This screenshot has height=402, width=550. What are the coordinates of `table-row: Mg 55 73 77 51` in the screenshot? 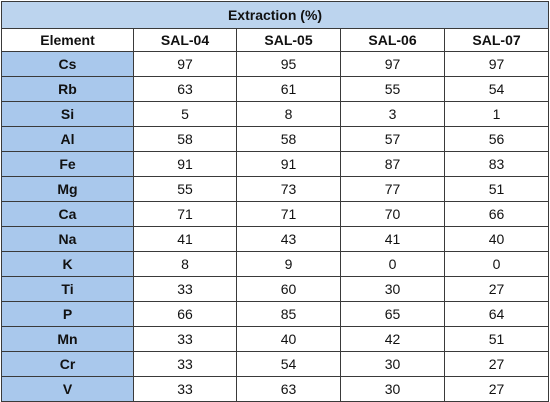 It's located at (275, 189).